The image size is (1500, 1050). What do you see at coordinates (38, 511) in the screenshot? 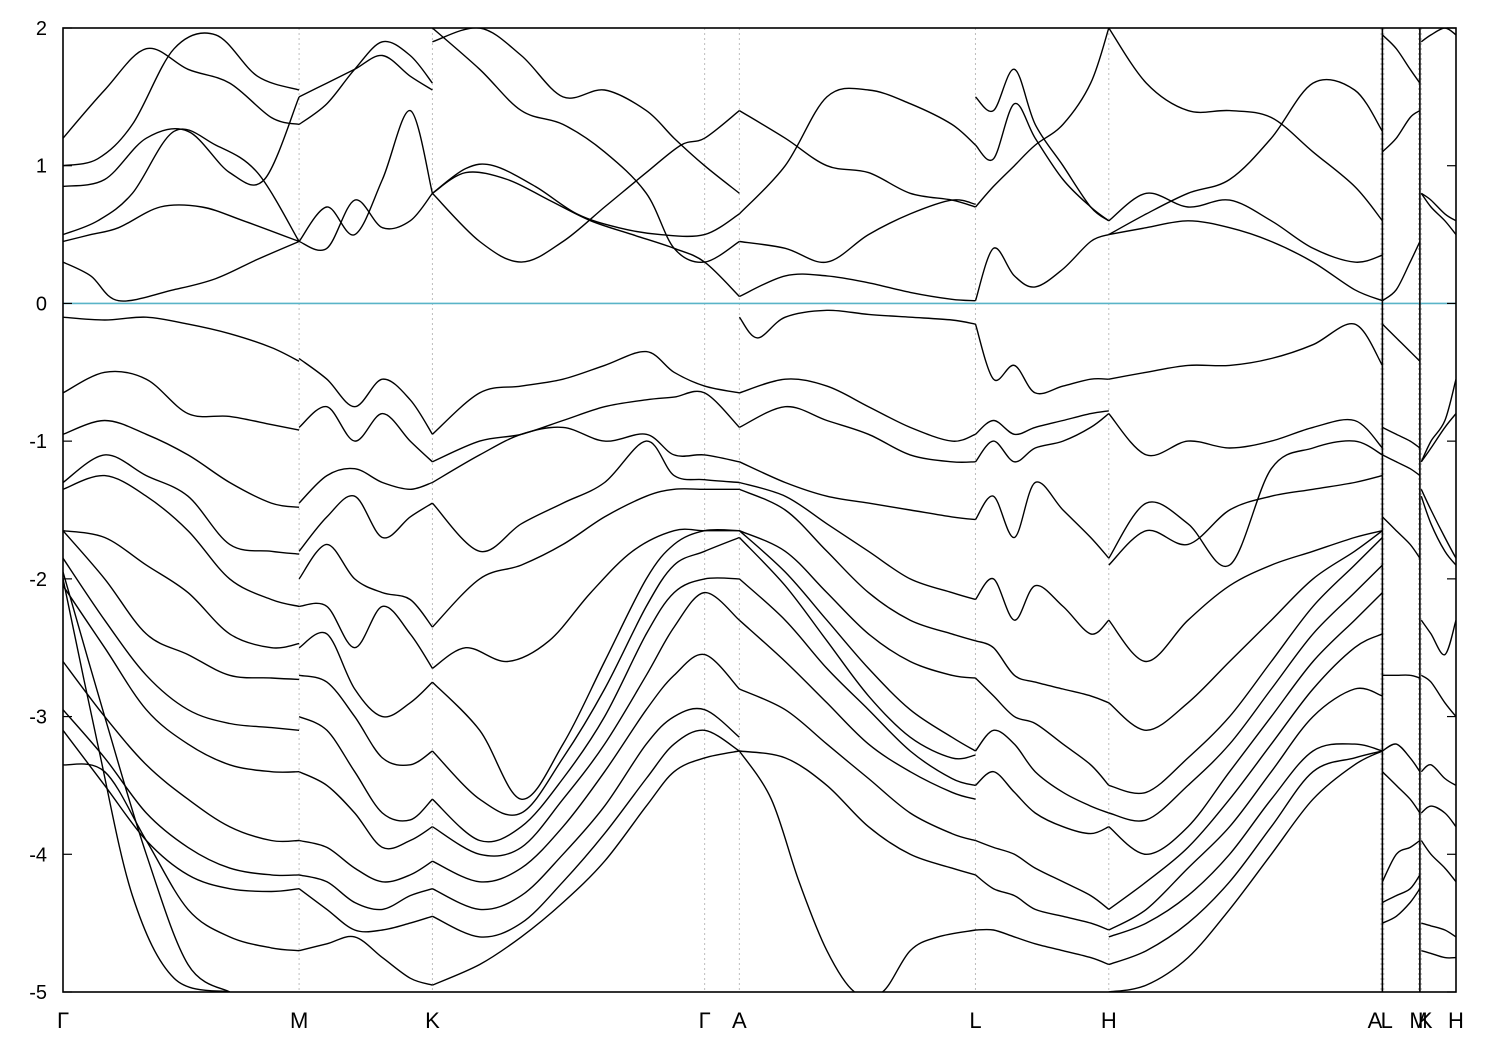
I see `y-axis-tick-labels: -5 -4 -3 -2 -1 0 1 2` at bounding box center [38, 511].